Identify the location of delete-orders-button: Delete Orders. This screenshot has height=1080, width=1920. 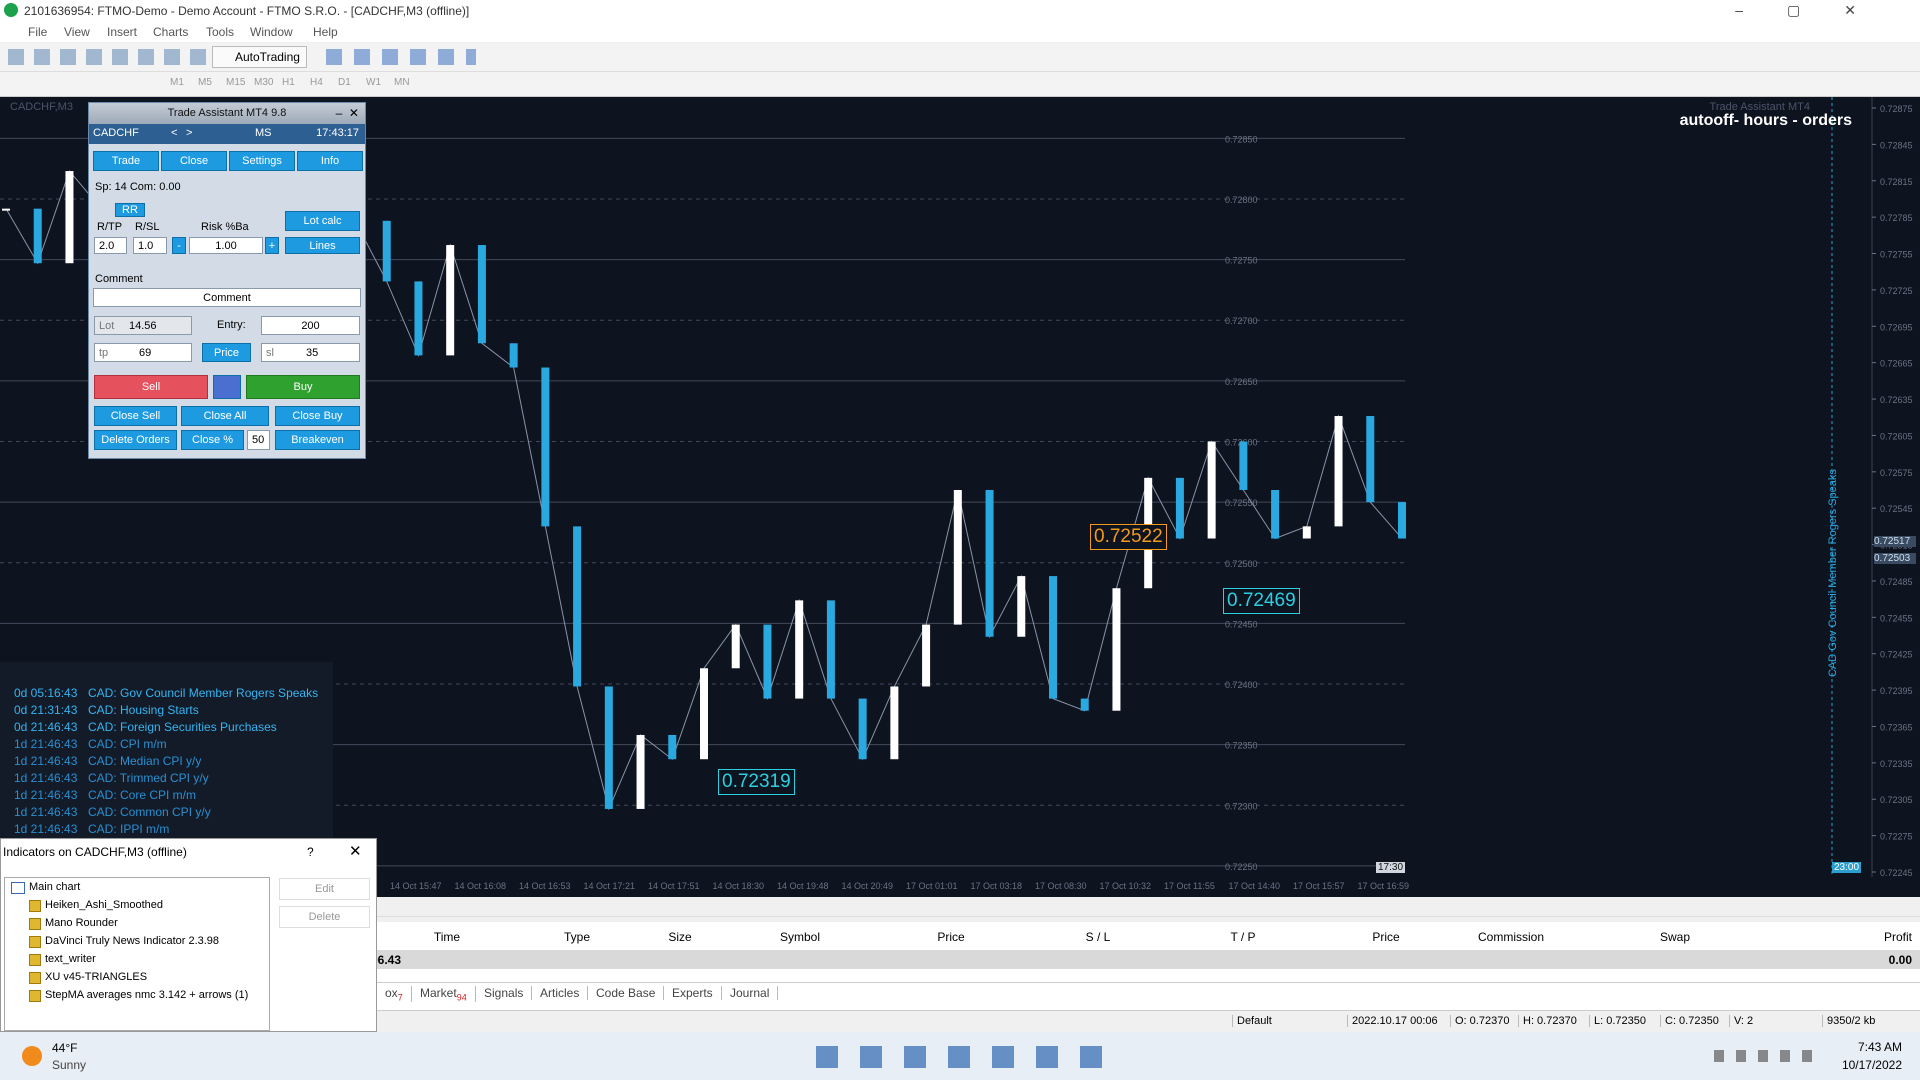
(135, 440).